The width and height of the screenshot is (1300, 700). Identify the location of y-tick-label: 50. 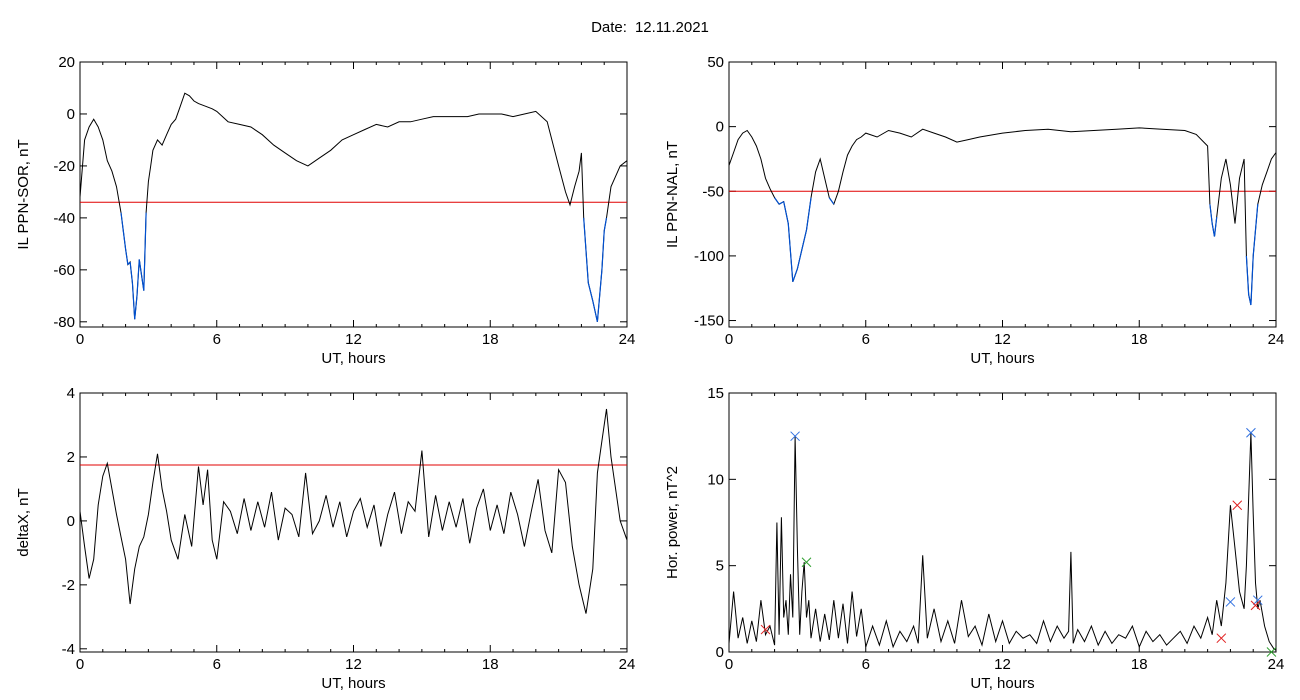
(715, 62).